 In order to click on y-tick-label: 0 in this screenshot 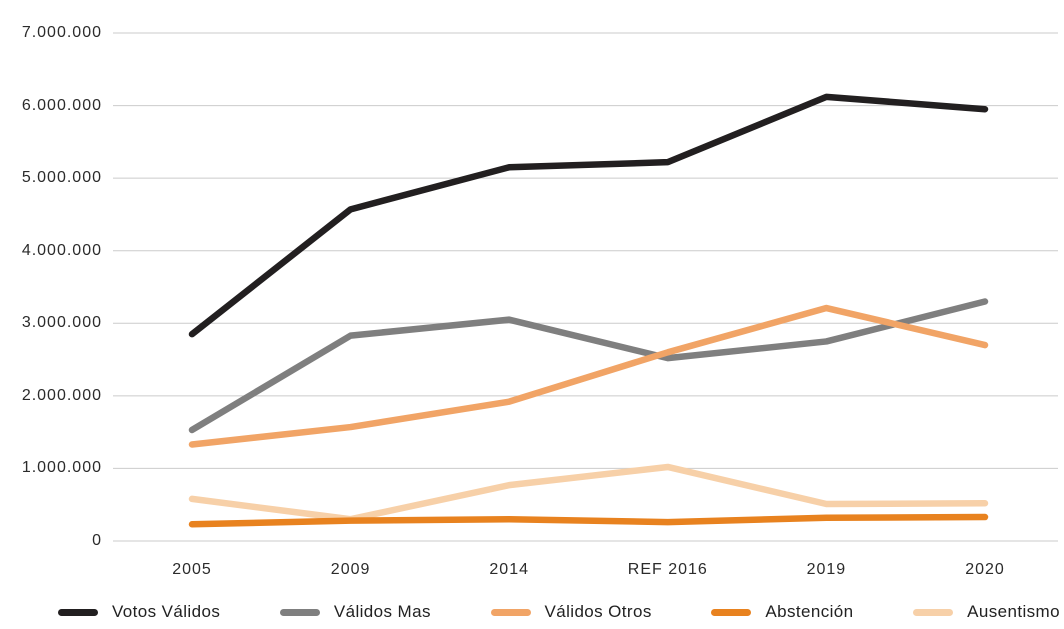, I will do `click(97, 540)`.